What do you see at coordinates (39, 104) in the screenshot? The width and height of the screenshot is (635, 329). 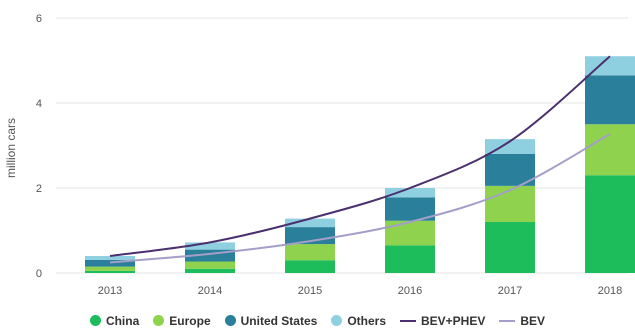 I see `y-tick-label: 4` at bounding box center [39, 104].